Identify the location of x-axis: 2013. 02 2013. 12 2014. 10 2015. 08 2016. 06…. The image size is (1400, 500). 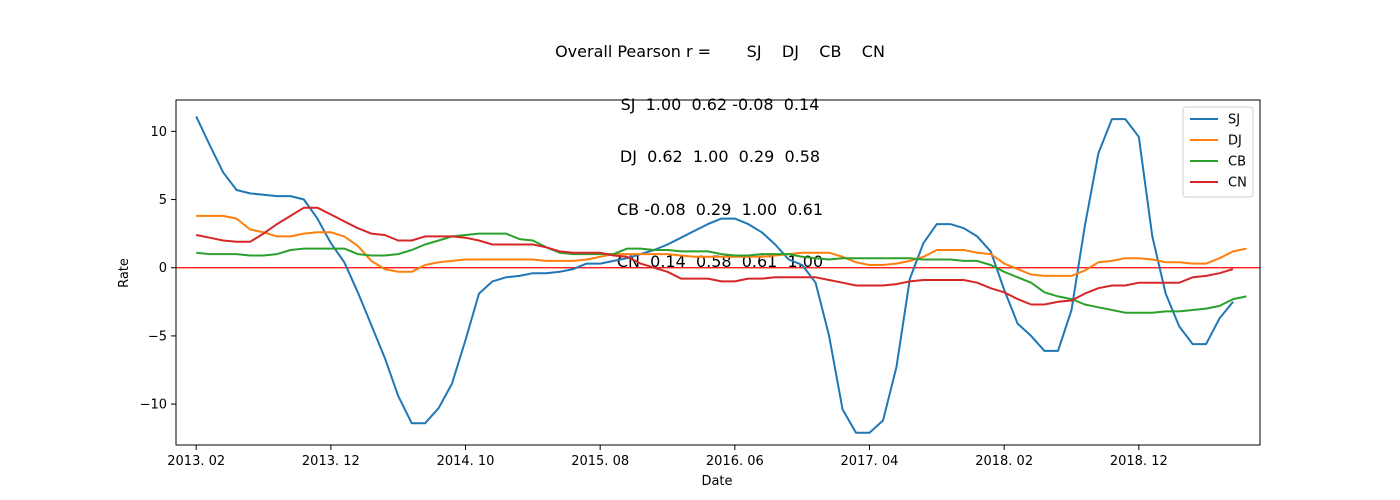
(667, 457).